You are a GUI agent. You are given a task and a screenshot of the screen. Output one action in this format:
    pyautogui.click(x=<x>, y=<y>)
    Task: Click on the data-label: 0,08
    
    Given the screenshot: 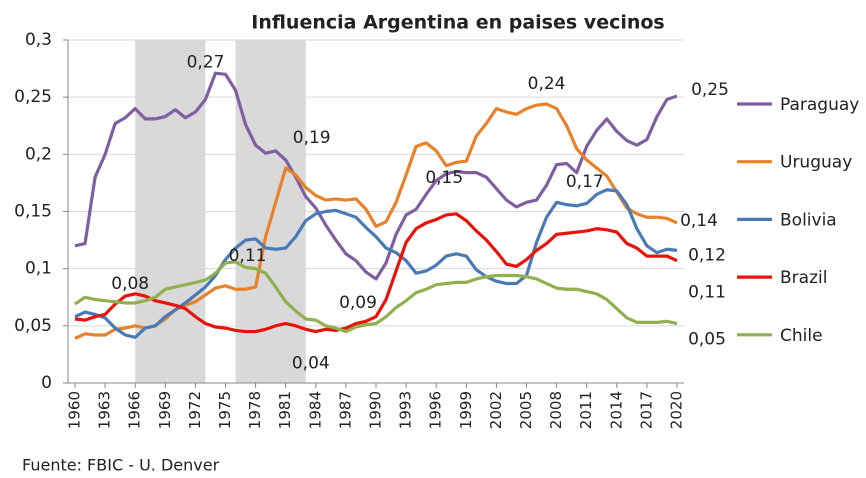 What is the action you would take?
    pyautogui.click(x=130, y=284)
    